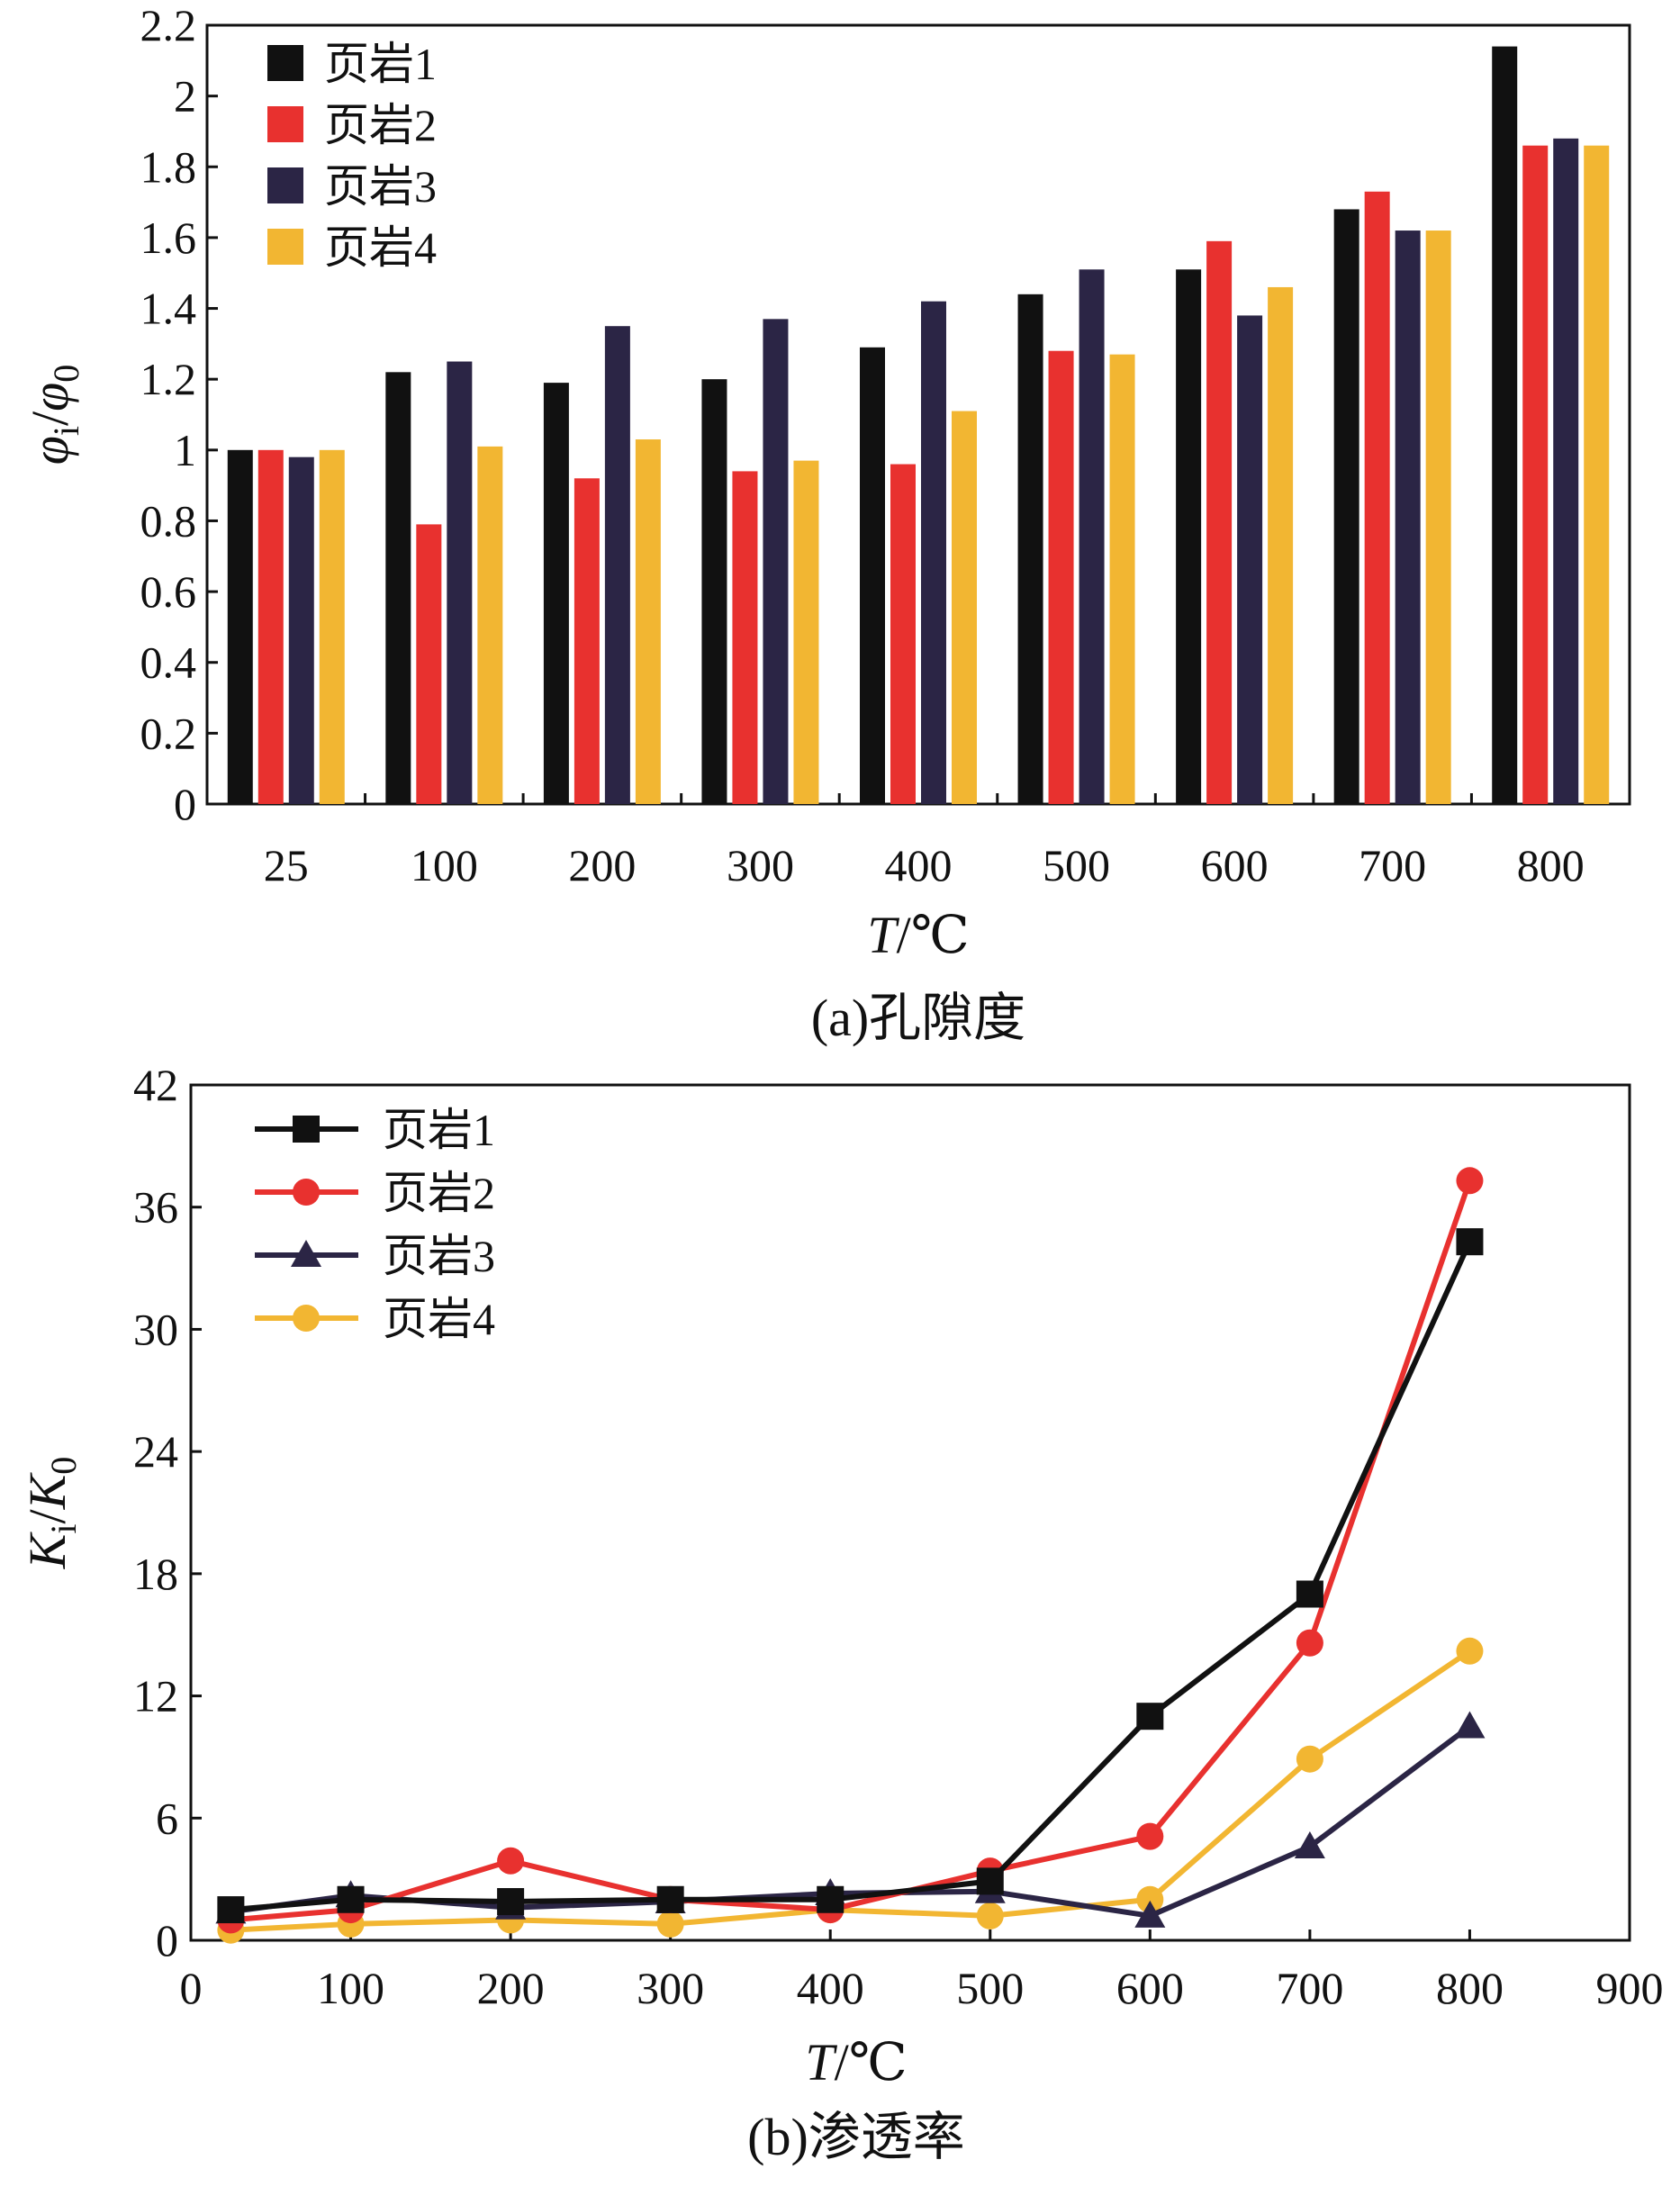 The height and width of the screenshot is (2205, 1680). Describe the element at coordinates (1470, 1988) in the screenshot. I see `x-tick-label: 800` at that location.